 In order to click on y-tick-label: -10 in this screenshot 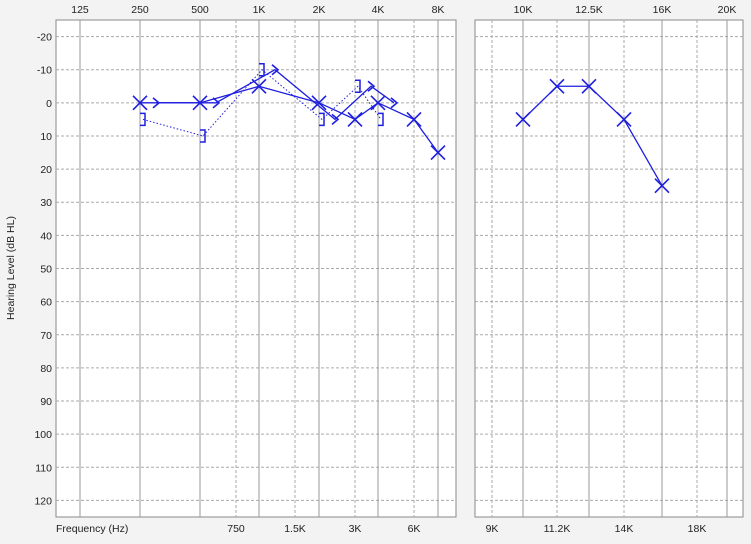, I will do `click(44, 71)`.